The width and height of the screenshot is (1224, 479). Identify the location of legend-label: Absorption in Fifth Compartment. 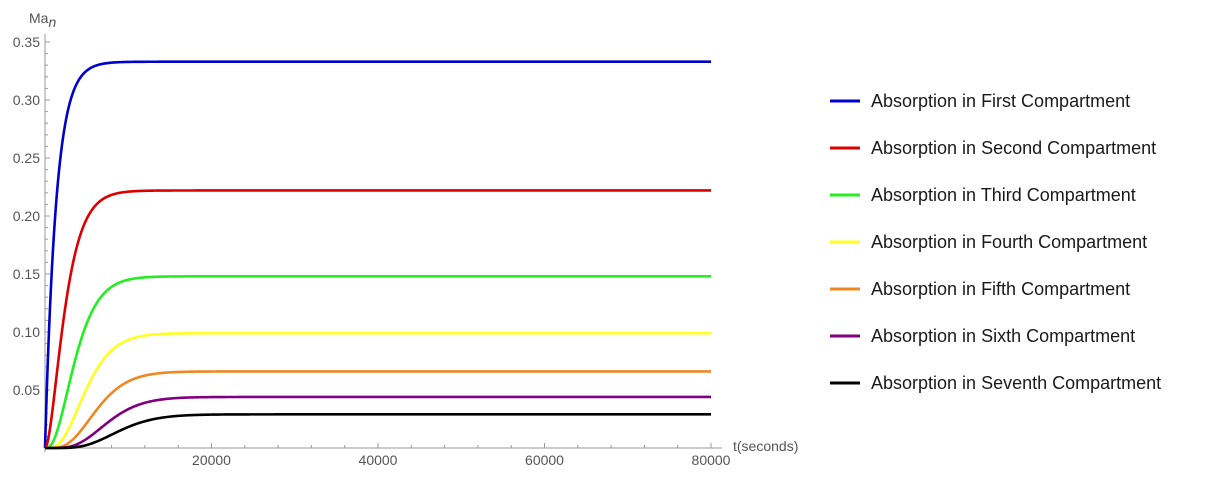
(1000, 289).